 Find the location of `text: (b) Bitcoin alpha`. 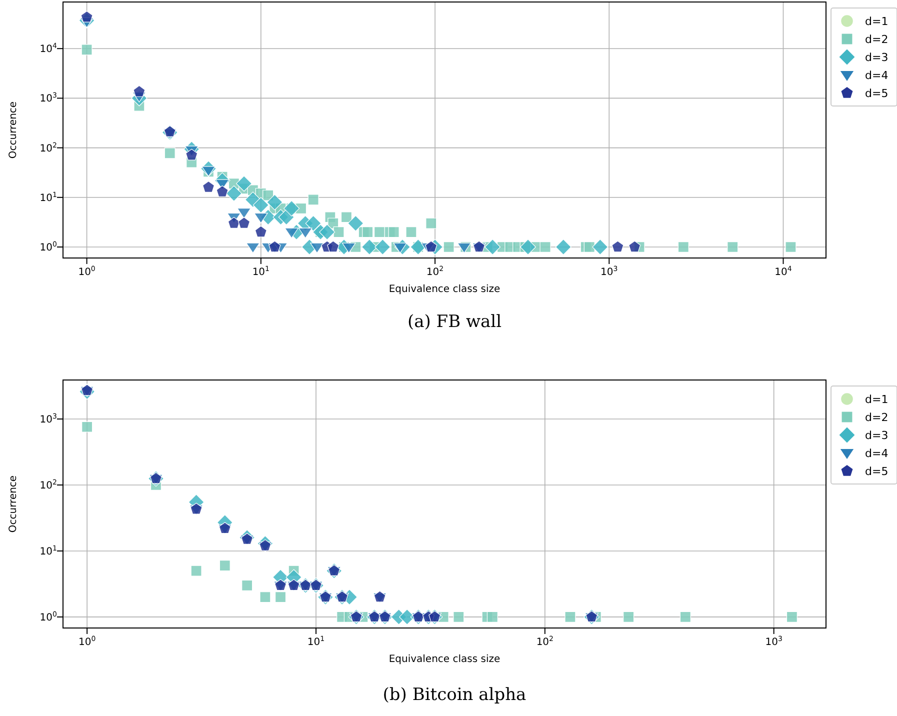

text: (b) Bitcoin alpha is located at coordinates (454, 695).